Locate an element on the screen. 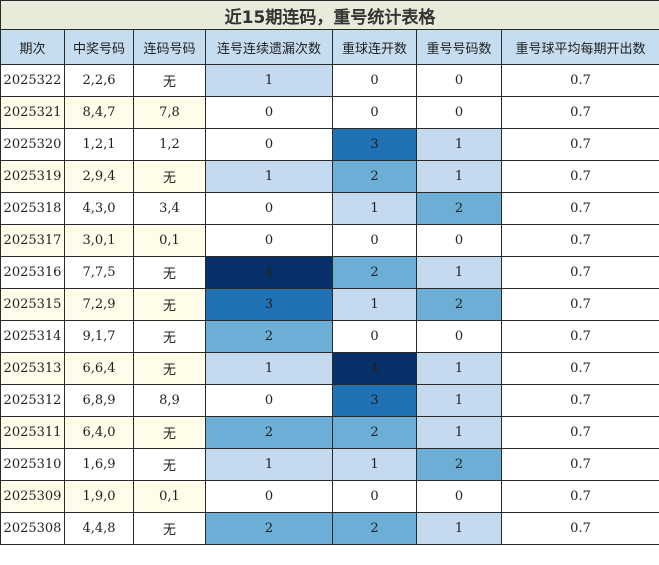 Image resolution: width=659 pixels, height=565 pixels. issue-cell: 2025319 is located at coordinates (32, 176).